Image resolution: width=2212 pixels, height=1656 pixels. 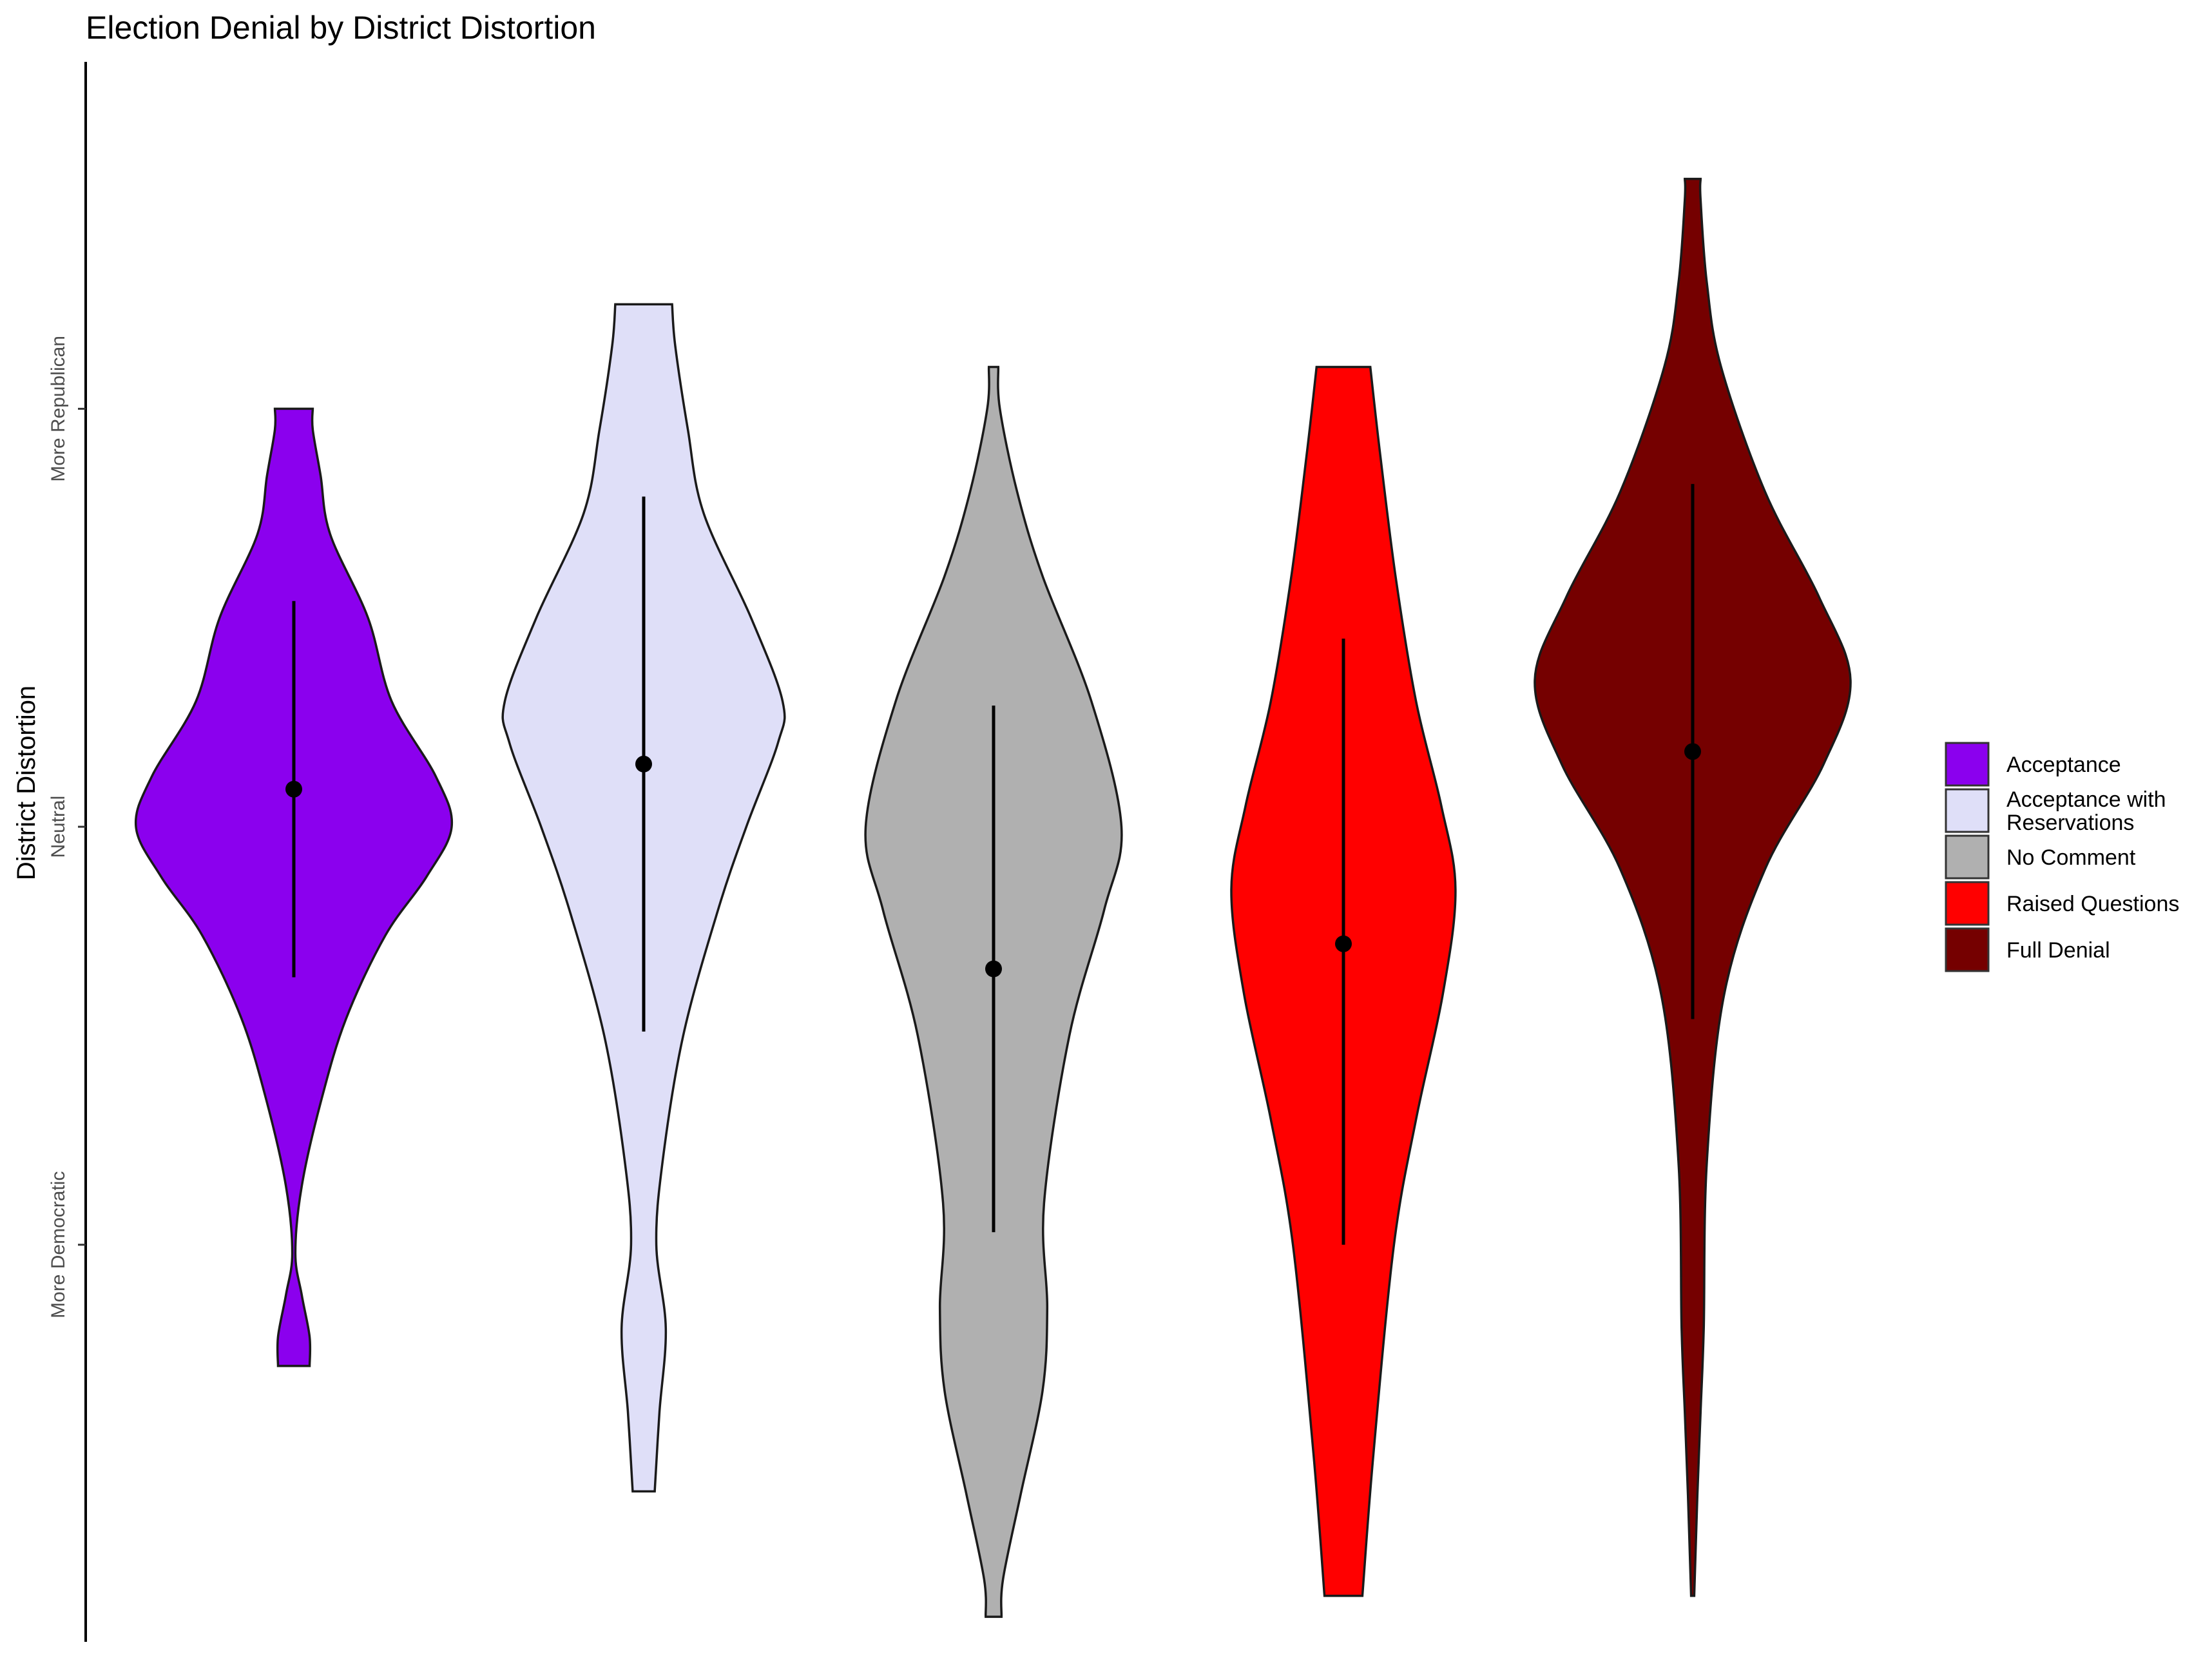 I want to click on y-tick-label: Neutral, so click(x=58, y=827).